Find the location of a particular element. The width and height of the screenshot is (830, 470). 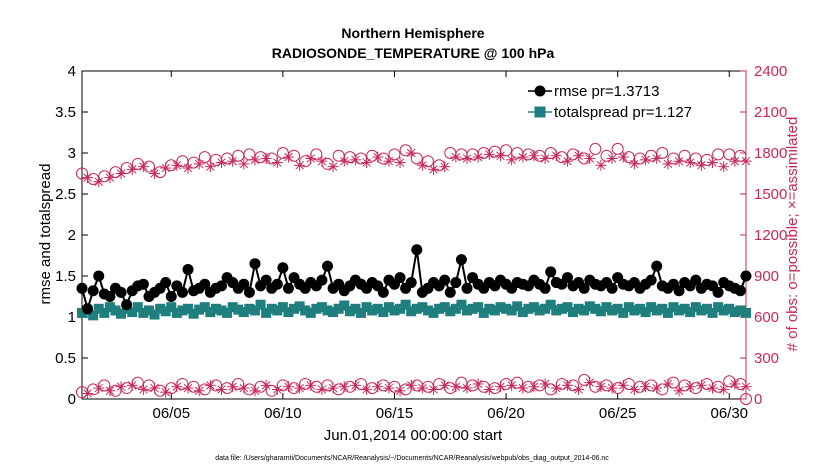

legend-spread-label: totalspread pr=1.127 is located at coordinates (623, 112).